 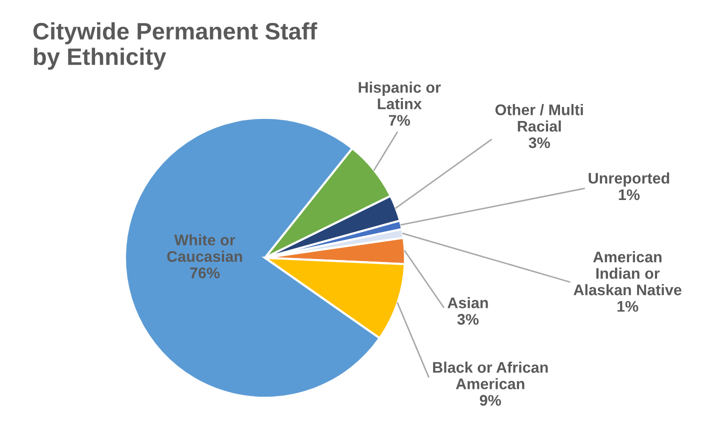 What do you see at coordinates (468, 302) in the screenshot?
I see `slice-label: Asian` at bounding box center [468, 302].